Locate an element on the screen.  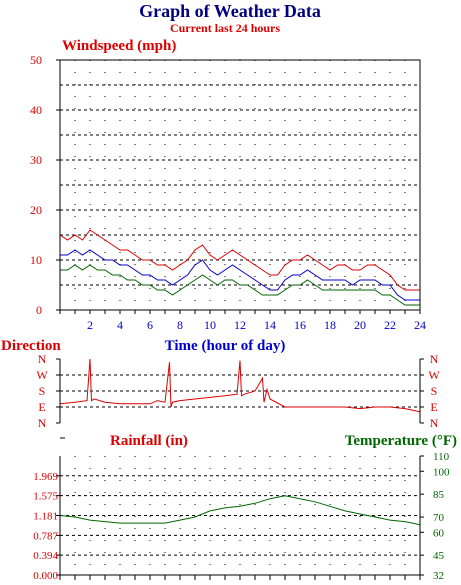
rain-temp-series is located at coordinates (240, 510).